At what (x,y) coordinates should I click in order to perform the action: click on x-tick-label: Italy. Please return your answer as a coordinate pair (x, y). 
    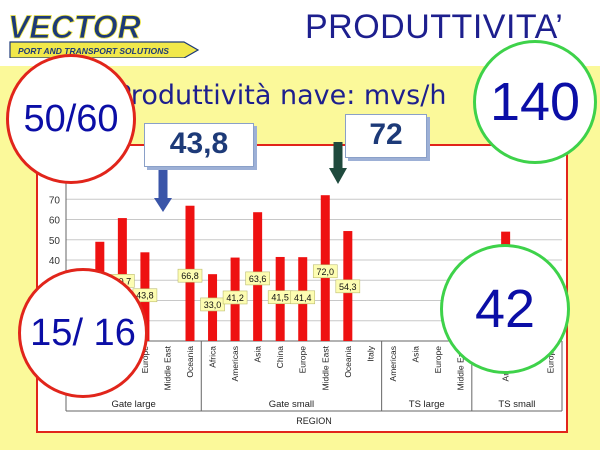
    Looking at the image, I should click on (370, 353).